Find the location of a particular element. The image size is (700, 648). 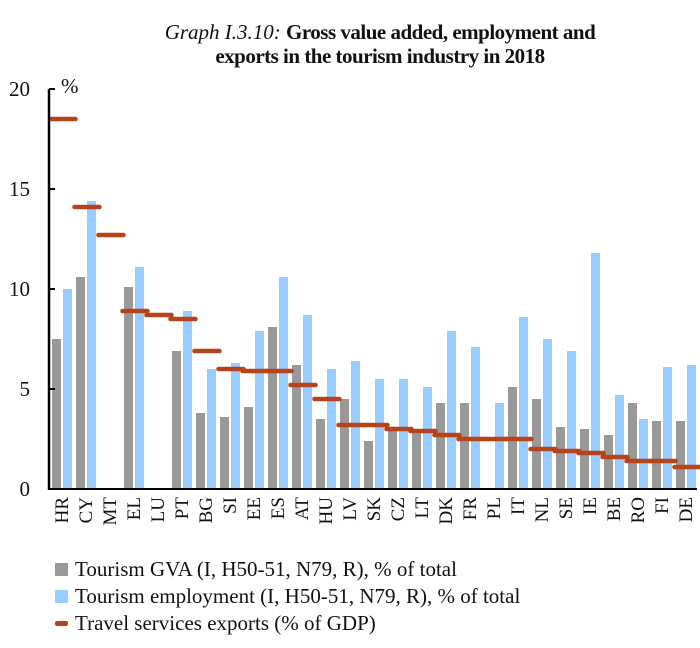

x-tick-label-hr: HR is located at coordinates (62, 510).